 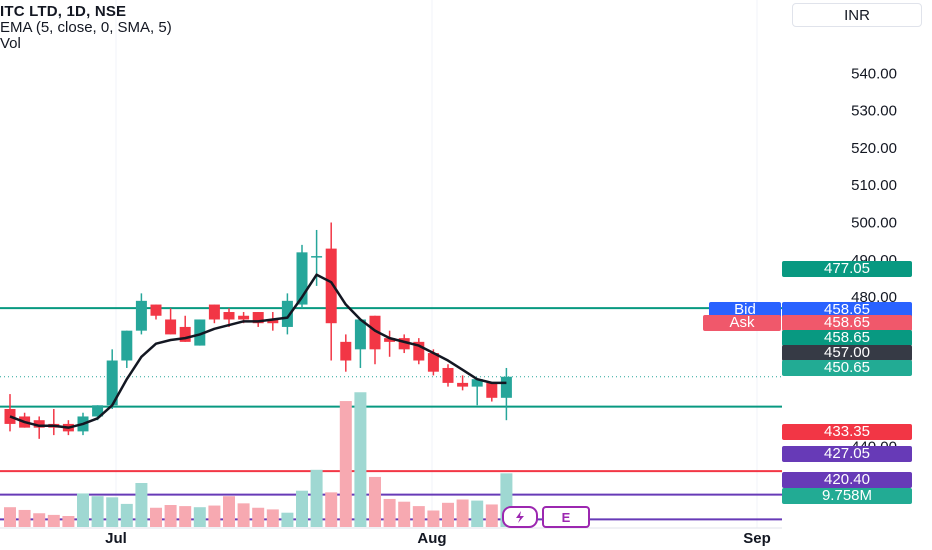 What do you see at coordinates (63, 11) in the screenshot?
I see `symbol-title: ITC LTD, 1D, NSE` at bounding box center [63, 11].